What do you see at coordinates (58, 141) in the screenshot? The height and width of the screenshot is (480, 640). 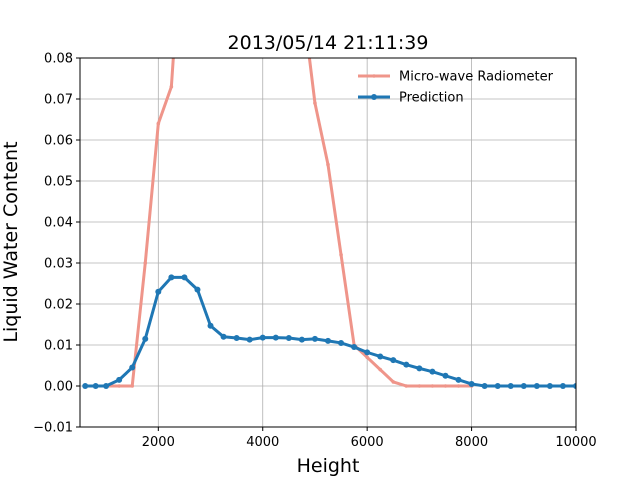 I see `y-tick-label: 0.06` at bounding box center [58, 141].